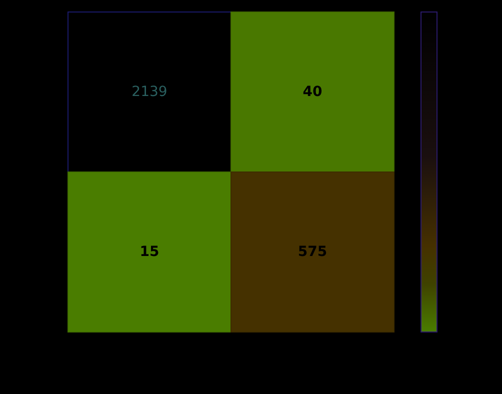  Describe the element at coordinates (150, 92) in the screenshot. I see `data-label: 2139` at that location.